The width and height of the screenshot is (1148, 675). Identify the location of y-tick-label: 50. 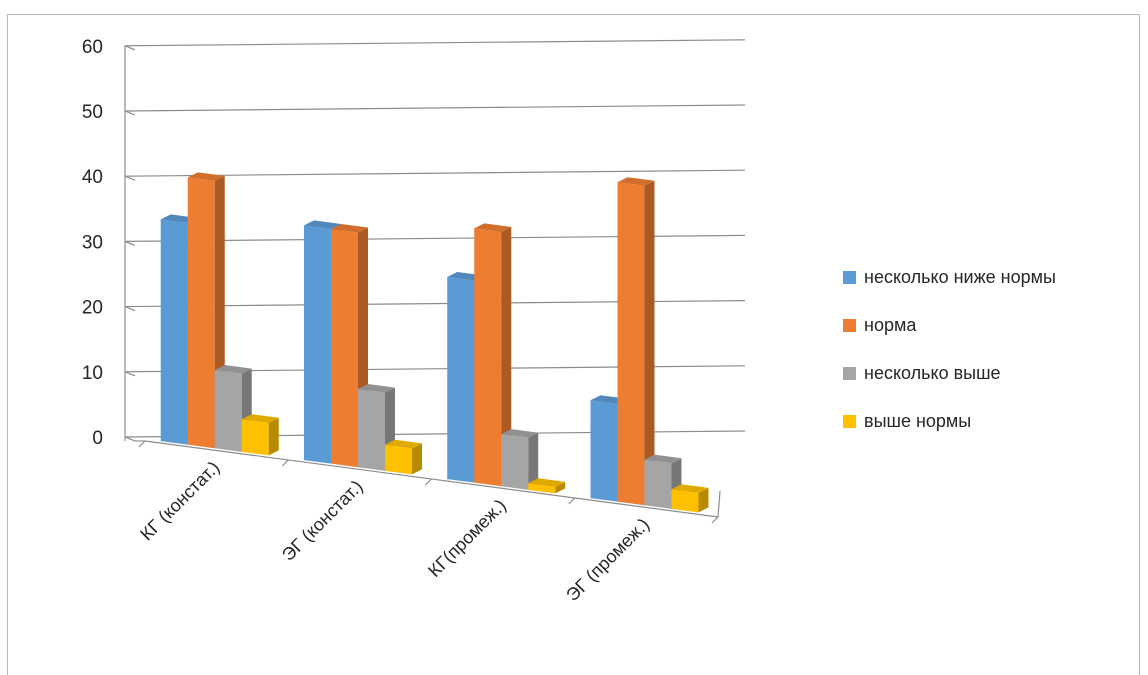
(92, 112).